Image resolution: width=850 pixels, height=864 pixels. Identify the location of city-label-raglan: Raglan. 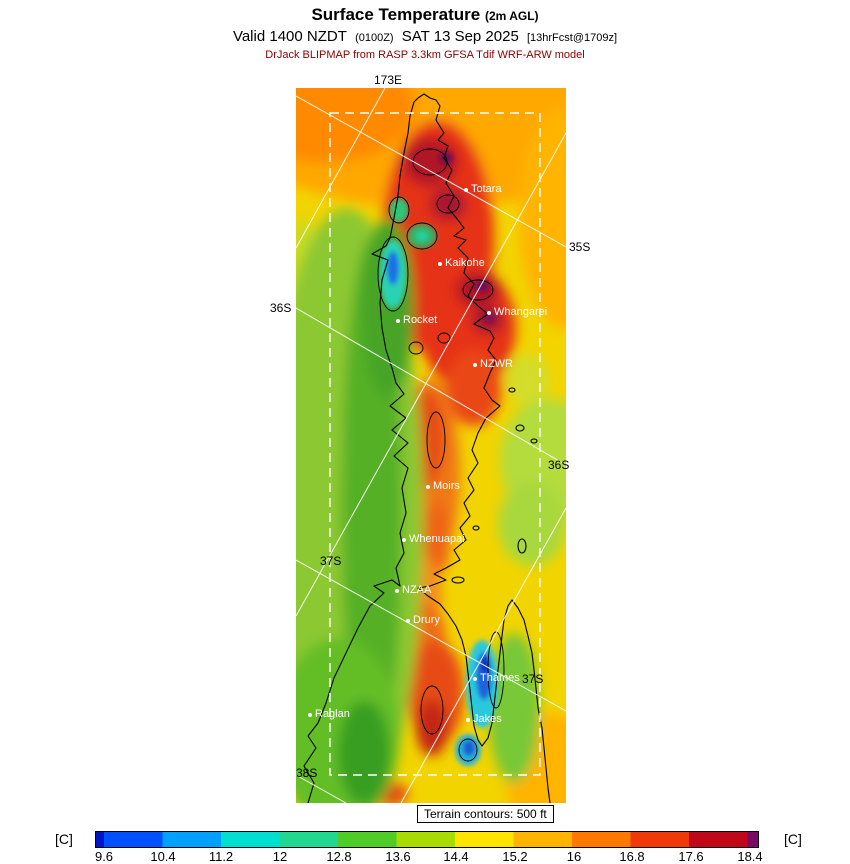
(329, 714).